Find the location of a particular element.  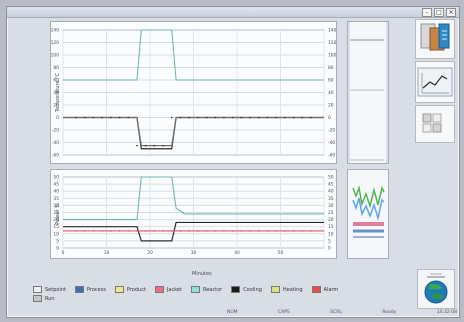

legend-row-2: Run is located at coordinates (44, 298).